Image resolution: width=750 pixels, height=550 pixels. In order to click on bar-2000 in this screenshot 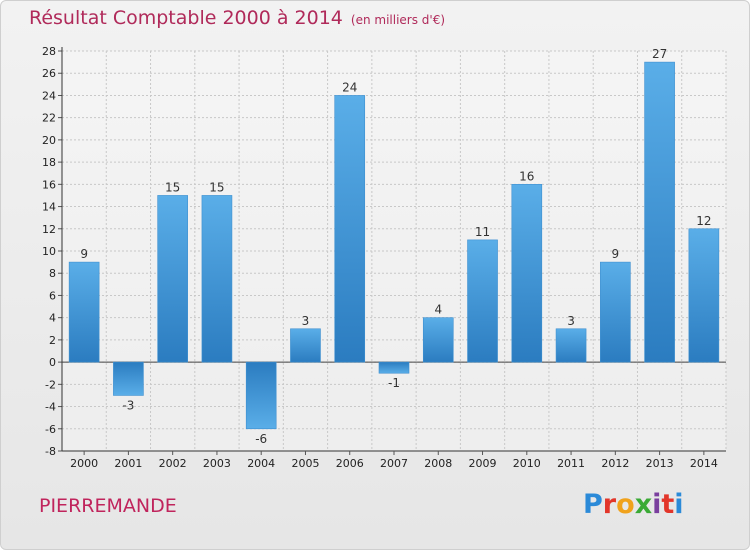, I will do `click(84, 312)`.